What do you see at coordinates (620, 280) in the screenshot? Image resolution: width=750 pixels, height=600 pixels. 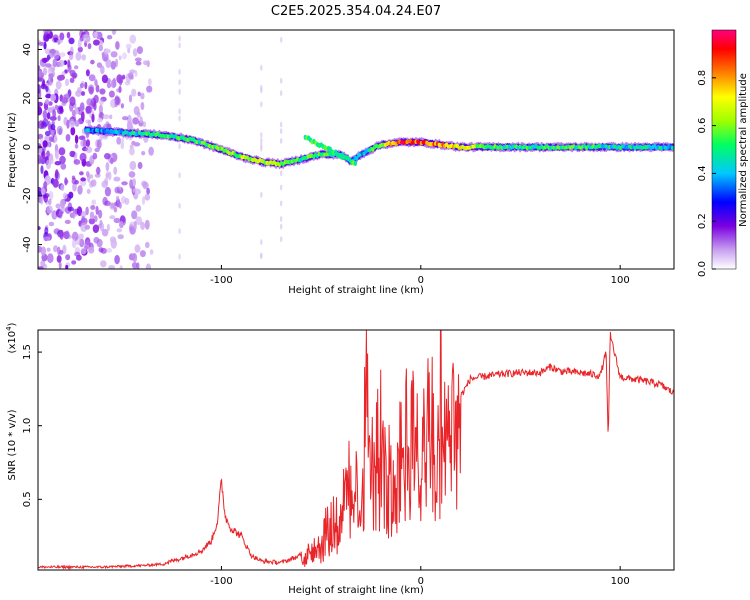 I see `spectrogram-xtick-label: 100` at bounding box center [620, 280].